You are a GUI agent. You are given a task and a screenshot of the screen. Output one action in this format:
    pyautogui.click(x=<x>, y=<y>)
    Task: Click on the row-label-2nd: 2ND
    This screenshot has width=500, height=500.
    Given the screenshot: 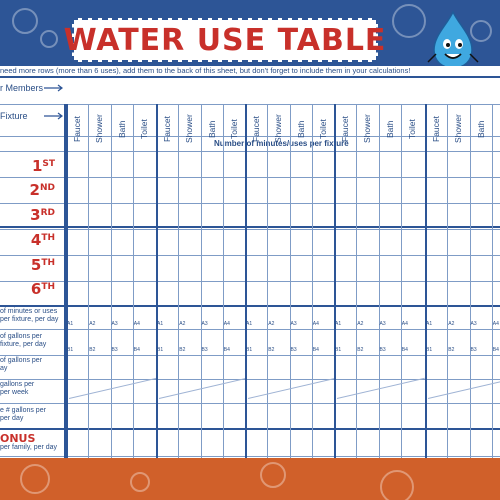 What is the action you would take?
    pyautogui.click(x=42, y=190)
    